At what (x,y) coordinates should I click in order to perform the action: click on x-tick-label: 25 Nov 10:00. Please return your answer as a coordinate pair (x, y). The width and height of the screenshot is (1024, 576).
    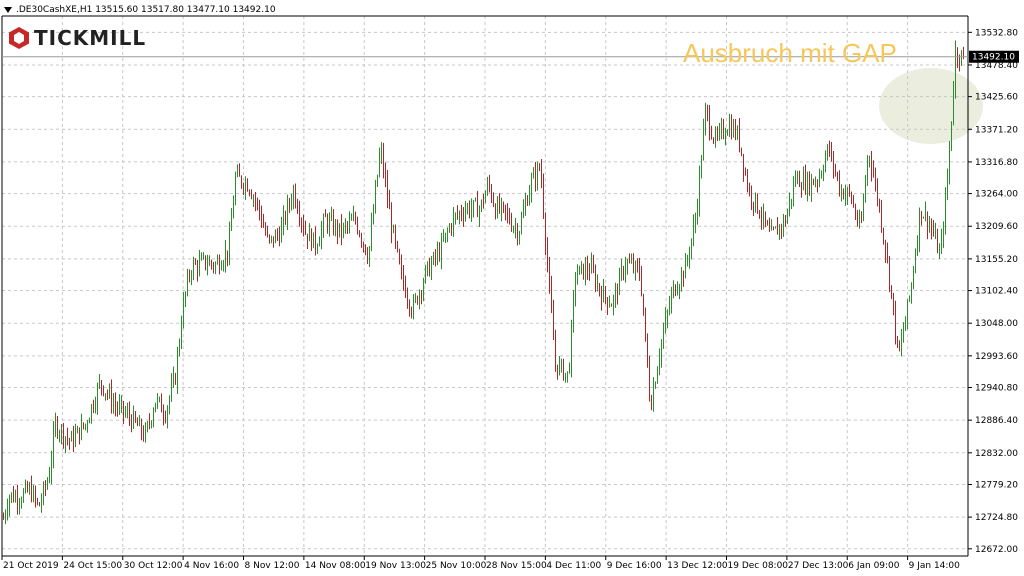
    Looking at the image, I should click on (456, 566).